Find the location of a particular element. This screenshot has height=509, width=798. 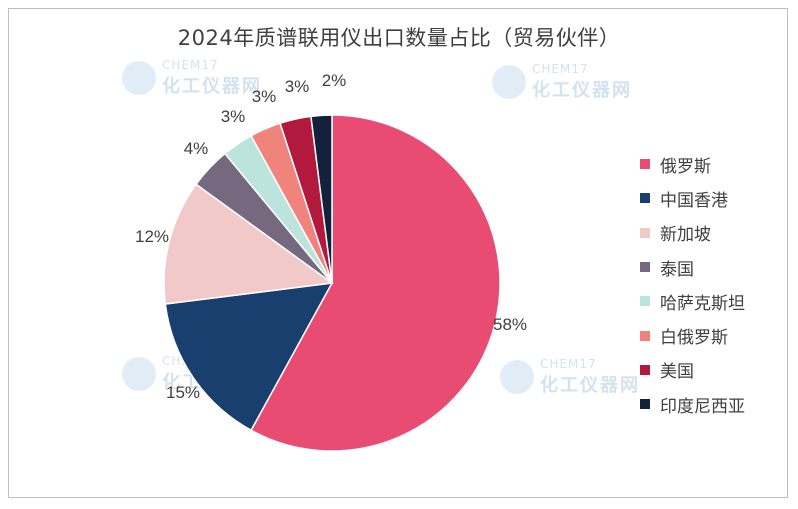

data-label-5: 3% is located at coordinates (233, 116).